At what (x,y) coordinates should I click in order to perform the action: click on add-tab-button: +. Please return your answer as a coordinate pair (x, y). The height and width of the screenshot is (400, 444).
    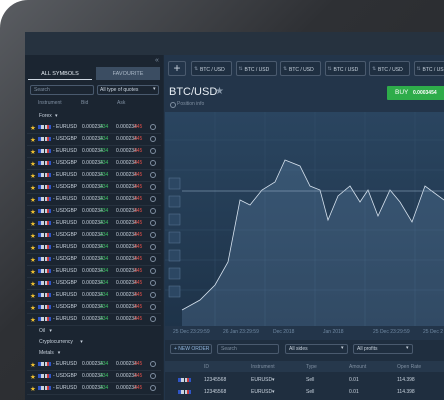
    Looking at the image, I should click on (177, 68).